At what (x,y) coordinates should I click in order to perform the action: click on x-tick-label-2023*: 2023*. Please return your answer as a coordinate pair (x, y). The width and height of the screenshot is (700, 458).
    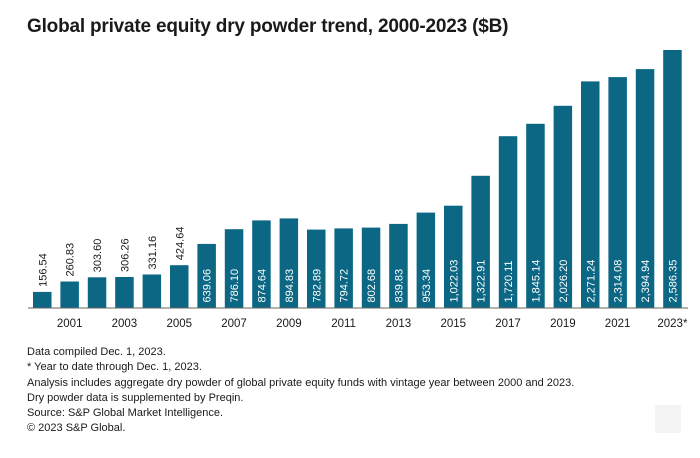
    Looking at the image, I should click on (672, 324).